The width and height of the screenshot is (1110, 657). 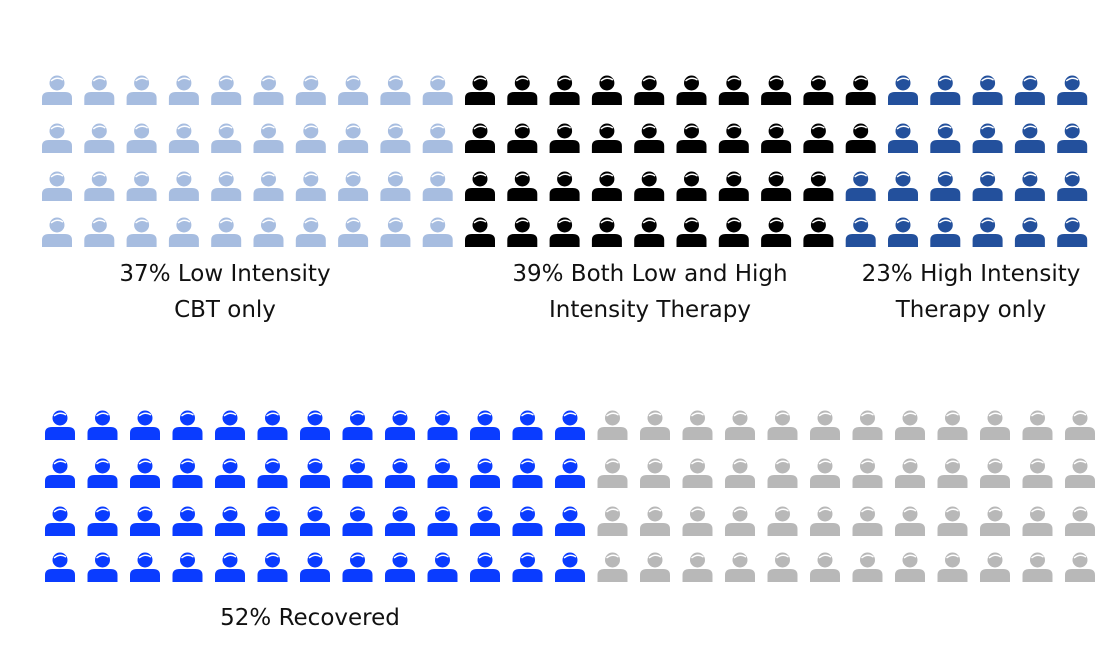 I want to click on label-high-intensity: 23% High Intensity Therapy only, so click(x=971, y=292).